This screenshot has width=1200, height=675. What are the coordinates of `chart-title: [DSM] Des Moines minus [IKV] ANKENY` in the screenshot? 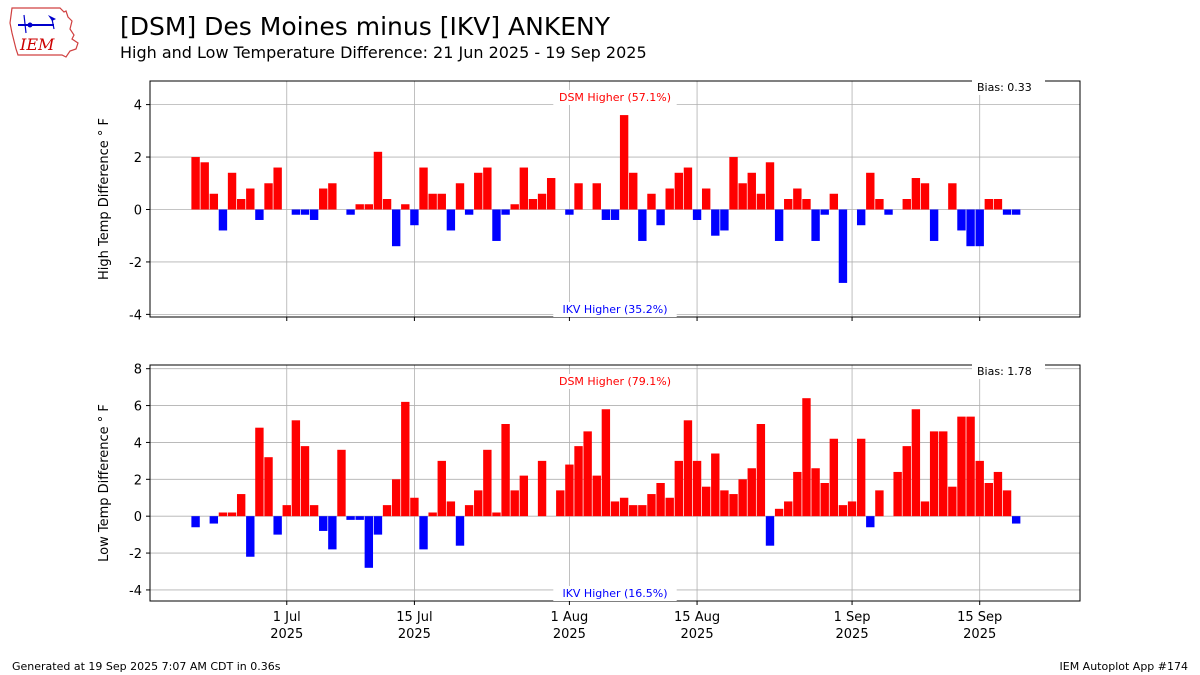 It's located at (365, 26).